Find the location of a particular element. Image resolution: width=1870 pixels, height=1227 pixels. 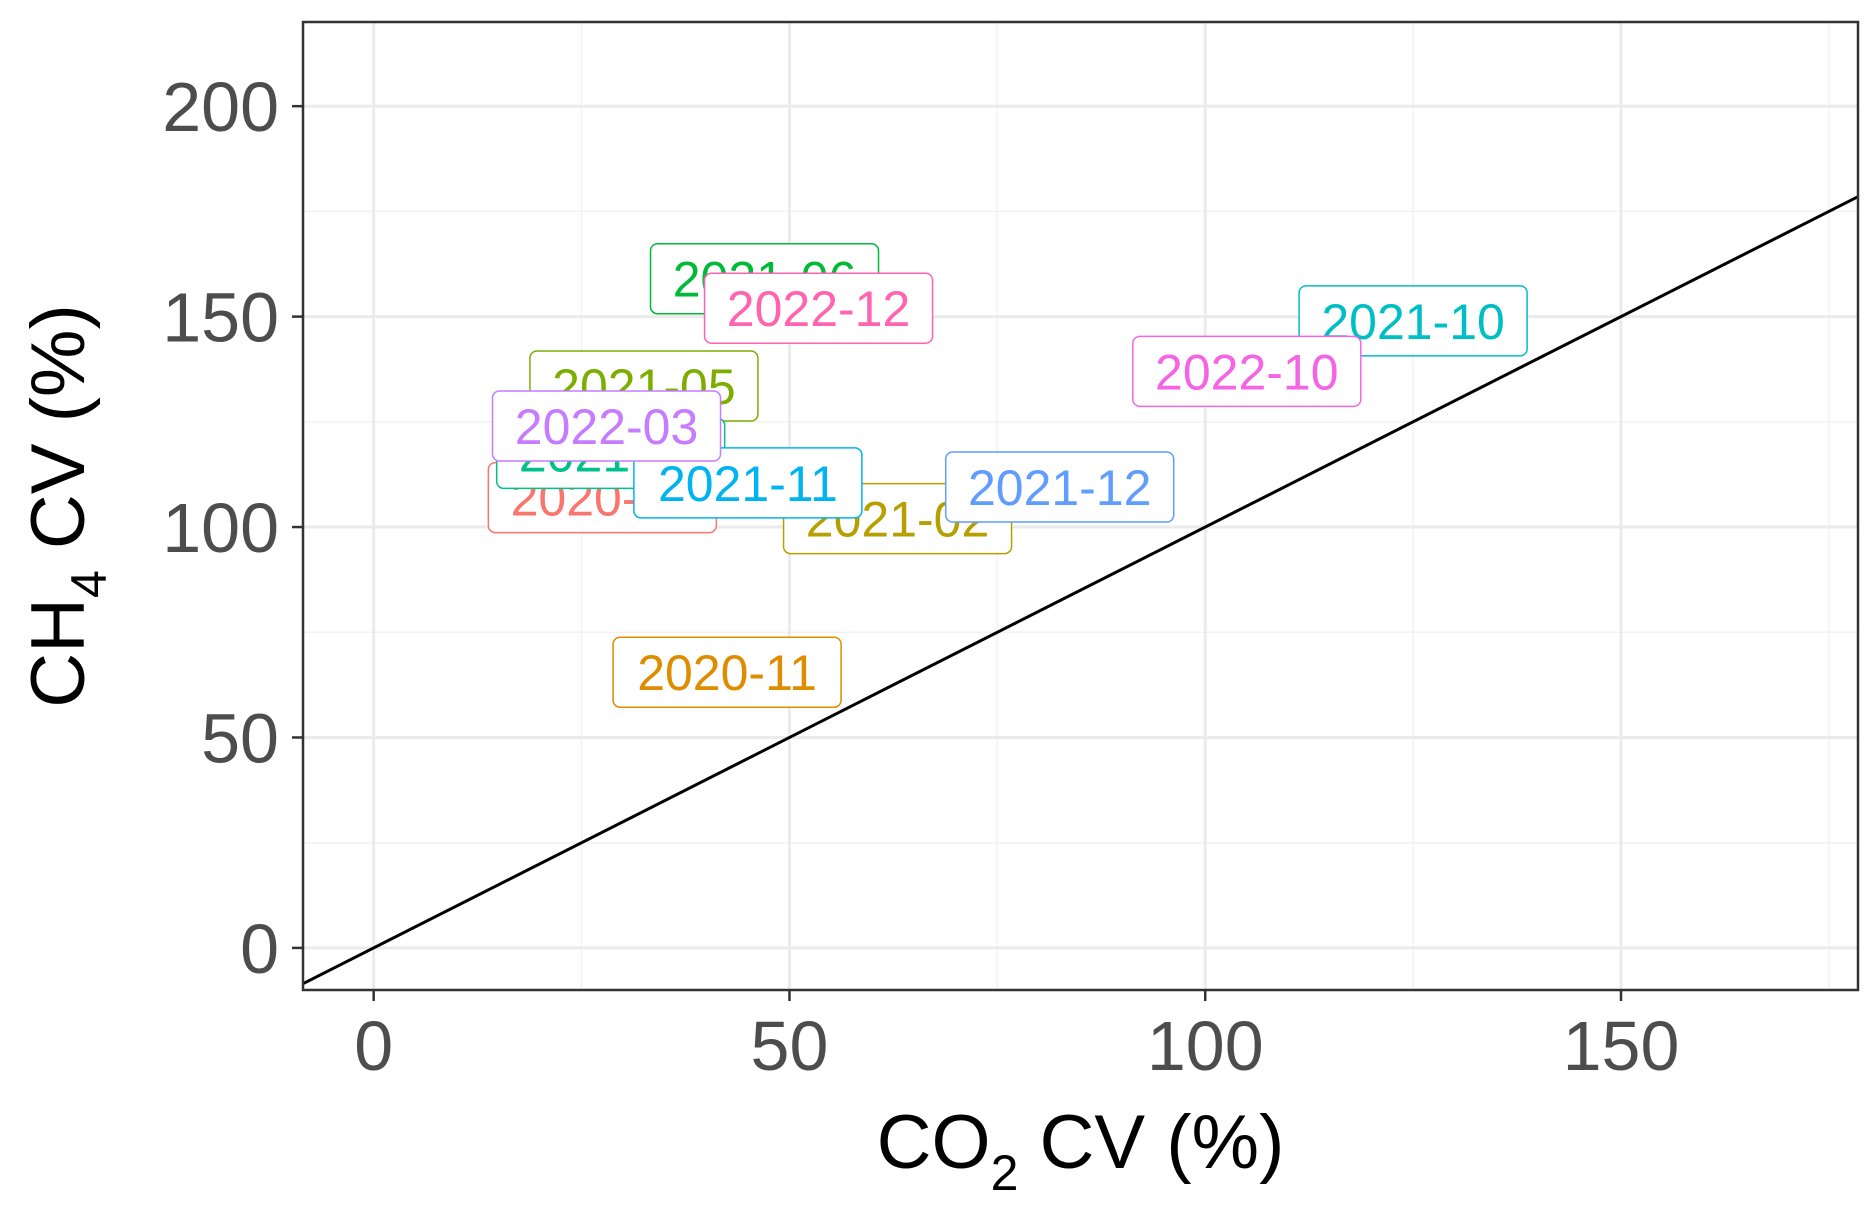

point-label-text: 2021-11 is located at coordinates (748, 484).